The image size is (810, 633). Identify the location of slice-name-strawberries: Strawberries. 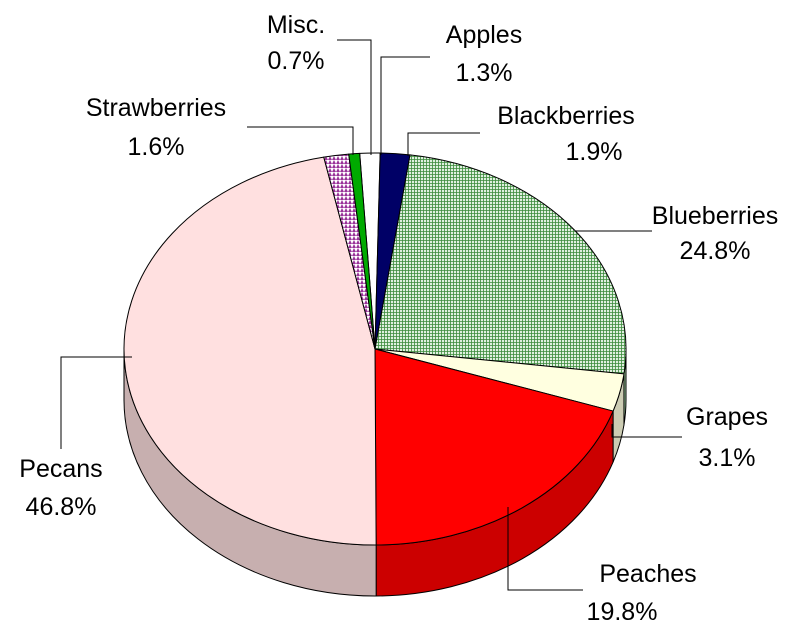
(156, 108).